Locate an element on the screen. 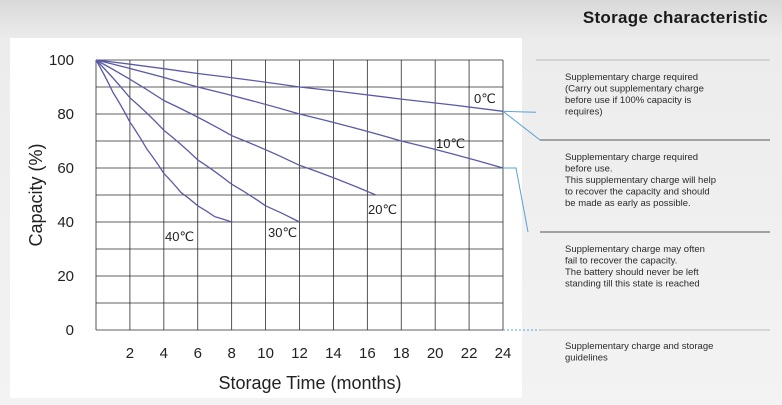 The width and height of the screenshot is (782, 405). x-tick-label: 6 is located at coordinates (198, 353).